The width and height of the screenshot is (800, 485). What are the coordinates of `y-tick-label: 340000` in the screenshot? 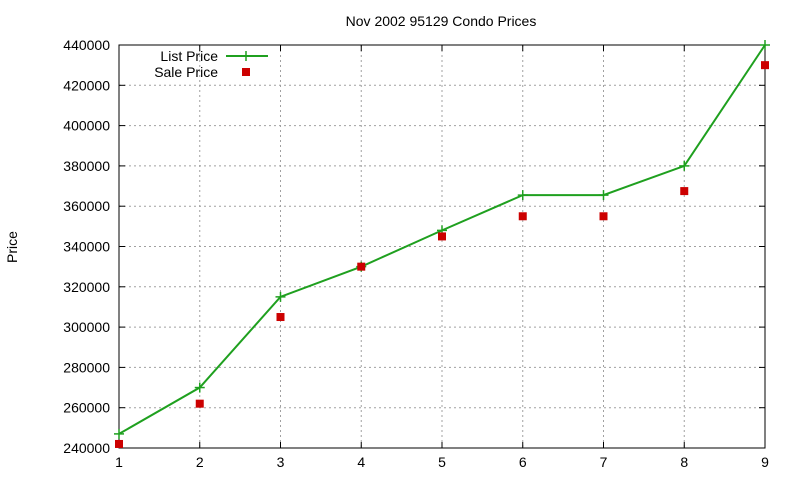 It's located at (86, 247).